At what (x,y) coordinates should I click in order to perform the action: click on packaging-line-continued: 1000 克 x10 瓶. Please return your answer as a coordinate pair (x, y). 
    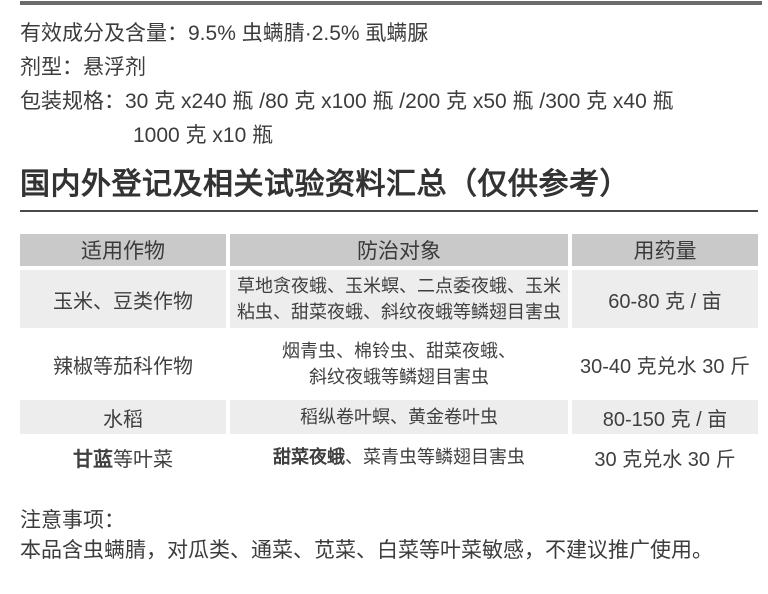
    Looking at the image, I should click on (203, 135).